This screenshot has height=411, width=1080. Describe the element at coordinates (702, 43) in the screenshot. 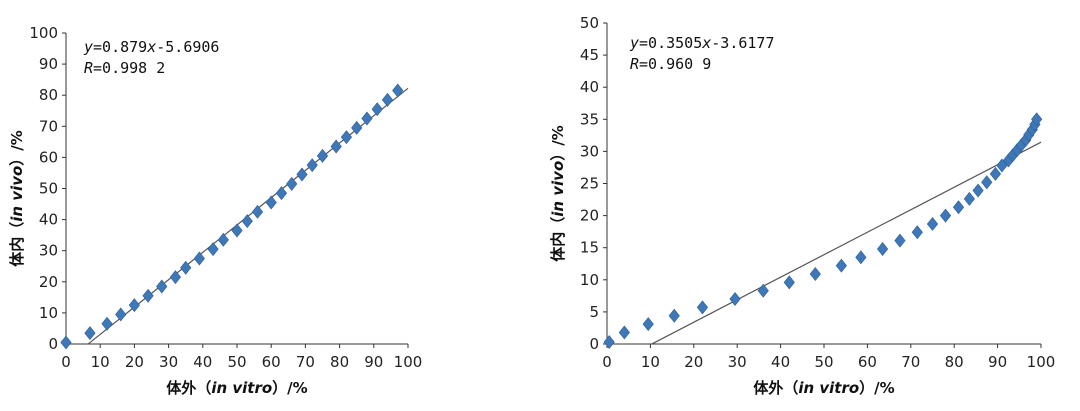

I see `regression-equation: y=0.3505x-3.6177` at that location.